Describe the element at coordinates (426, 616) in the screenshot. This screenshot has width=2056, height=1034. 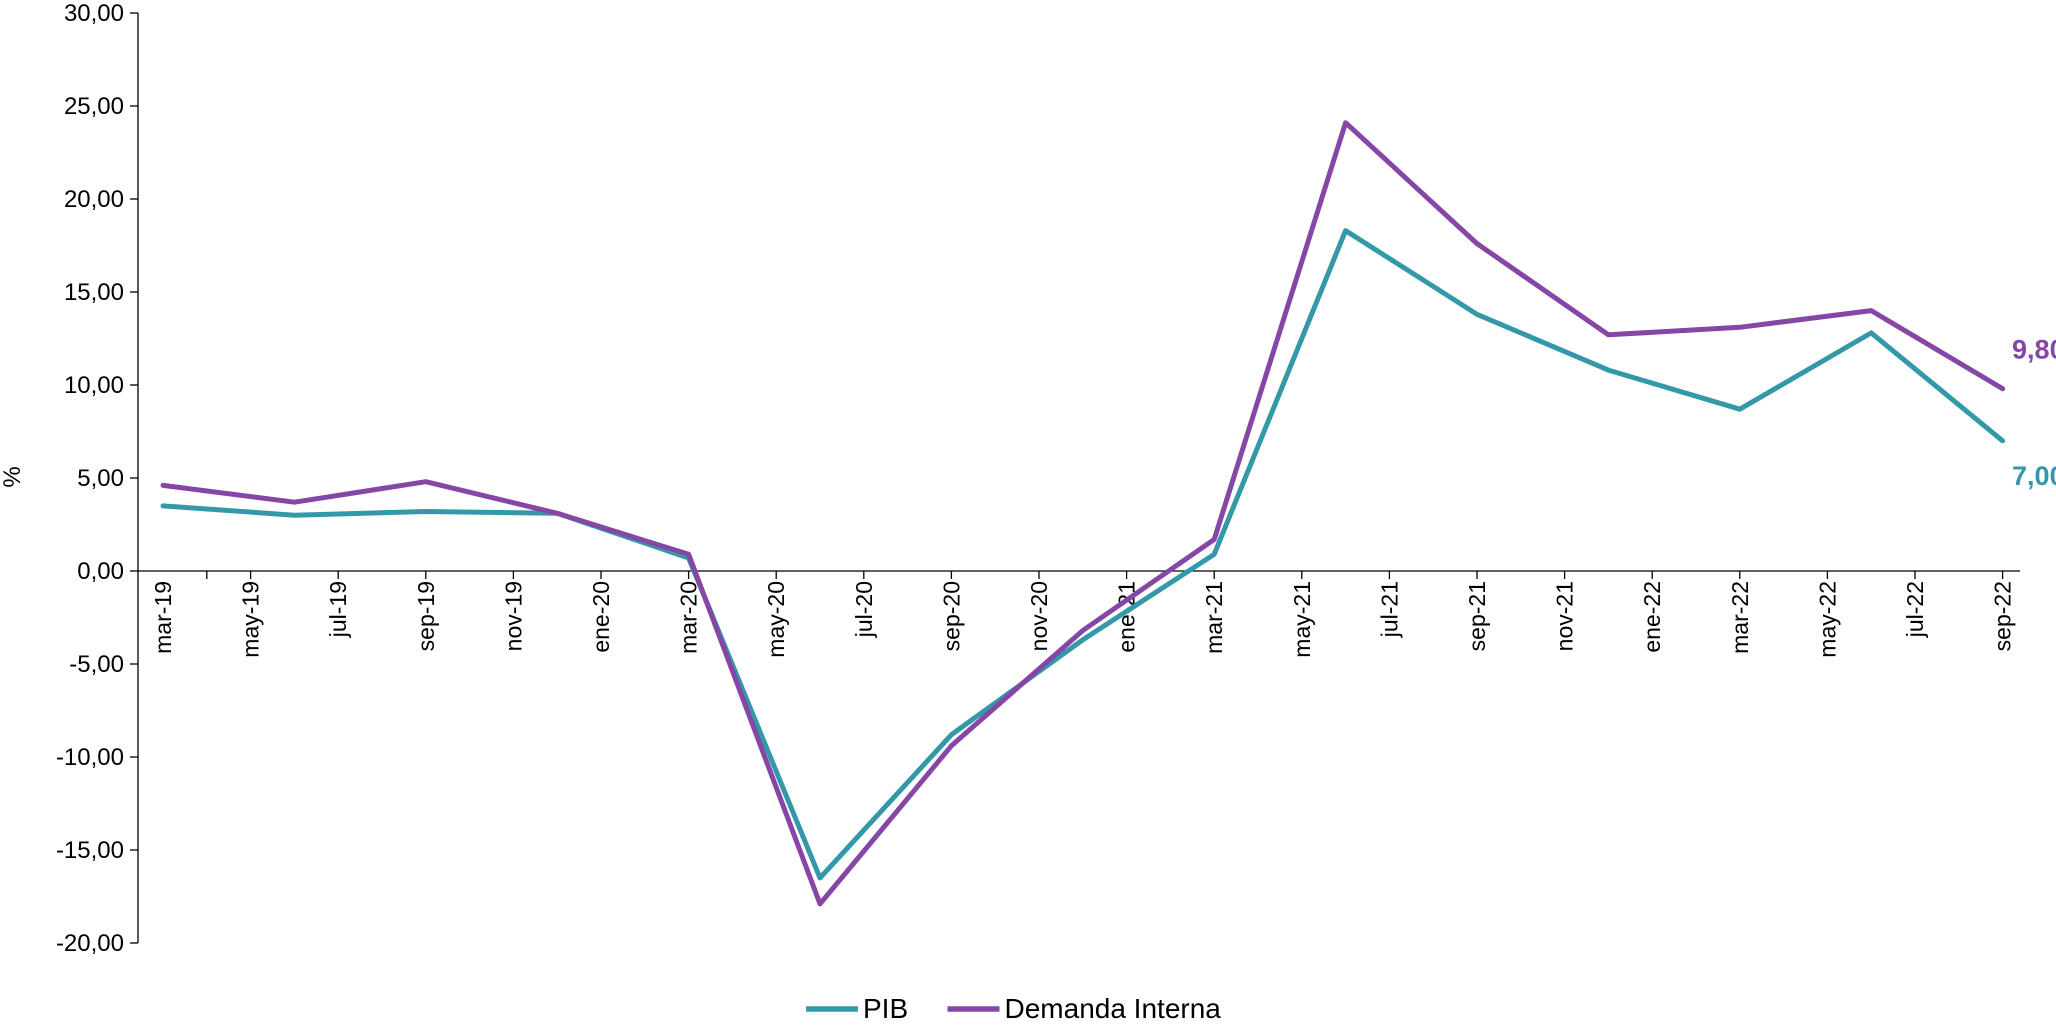
I see `x-tick-label: sep-19` at that location.